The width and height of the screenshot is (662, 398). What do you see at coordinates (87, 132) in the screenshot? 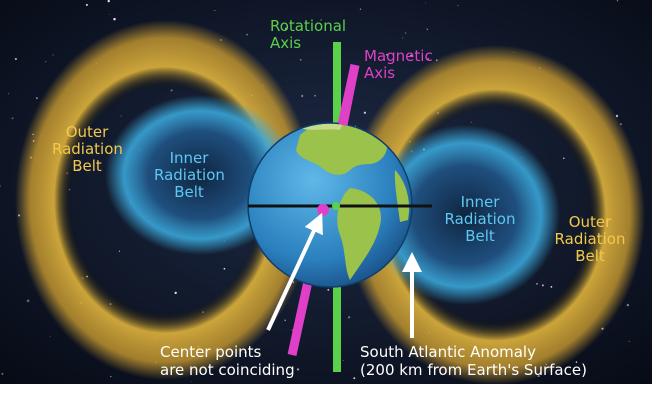
I see `outer-belt-left-line1: Outer` at bounding box center [87, 132].